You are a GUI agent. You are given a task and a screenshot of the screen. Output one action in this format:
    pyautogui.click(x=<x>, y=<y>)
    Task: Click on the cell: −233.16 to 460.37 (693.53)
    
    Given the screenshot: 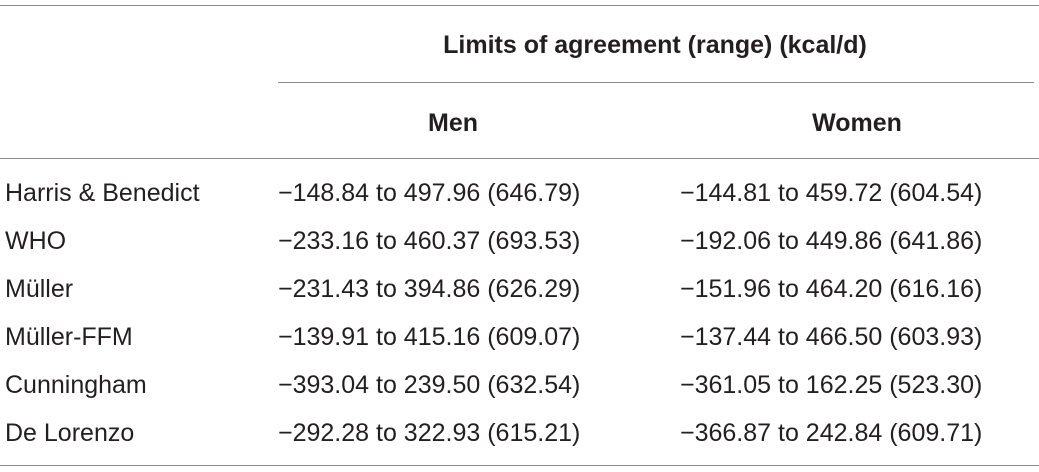 What is the action you would take?
    pyautogui.click(x=429, y=241)
    